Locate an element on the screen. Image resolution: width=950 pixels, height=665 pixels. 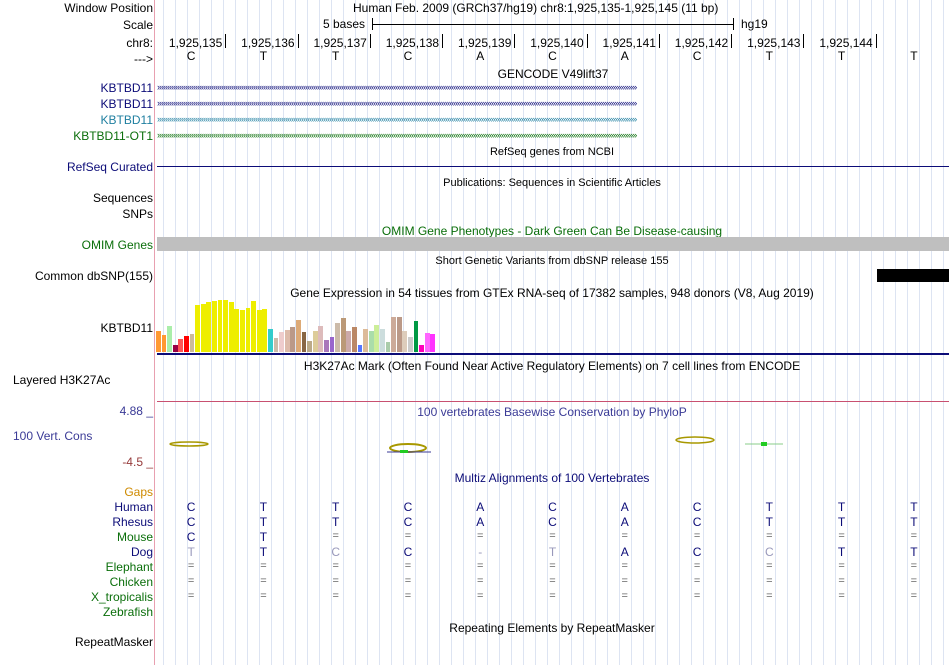
dbsnp-label: Common dbSNP(155) is located at coordinates (93, 276).